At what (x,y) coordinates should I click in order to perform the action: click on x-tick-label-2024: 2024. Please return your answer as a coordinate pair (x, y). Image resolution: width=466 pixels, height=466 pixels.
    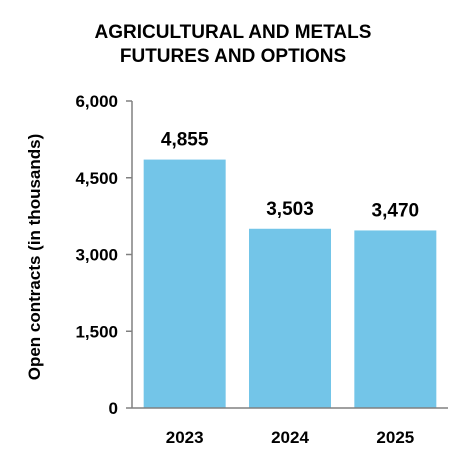
    Looking at the image, I should click on (290, 437).